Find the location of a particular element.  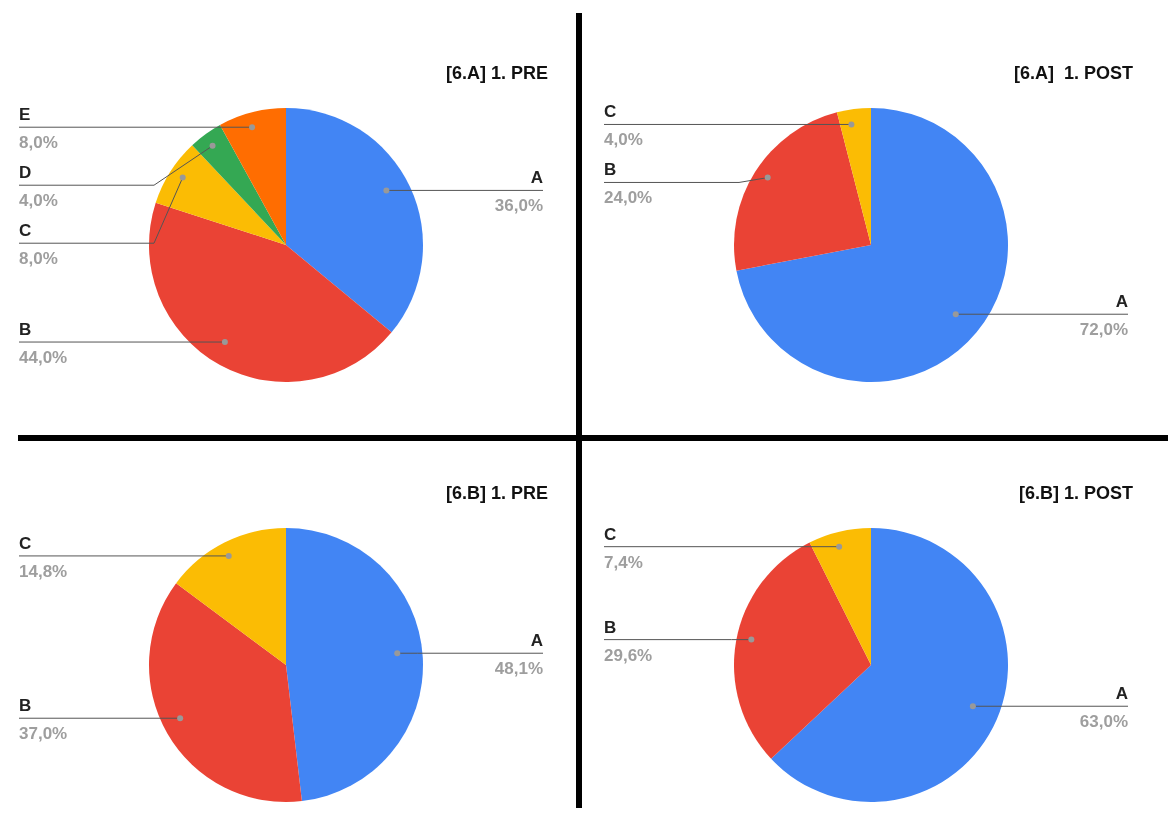

chart-title: [6.A] 1. POST is located at coordinates (1073, 73).